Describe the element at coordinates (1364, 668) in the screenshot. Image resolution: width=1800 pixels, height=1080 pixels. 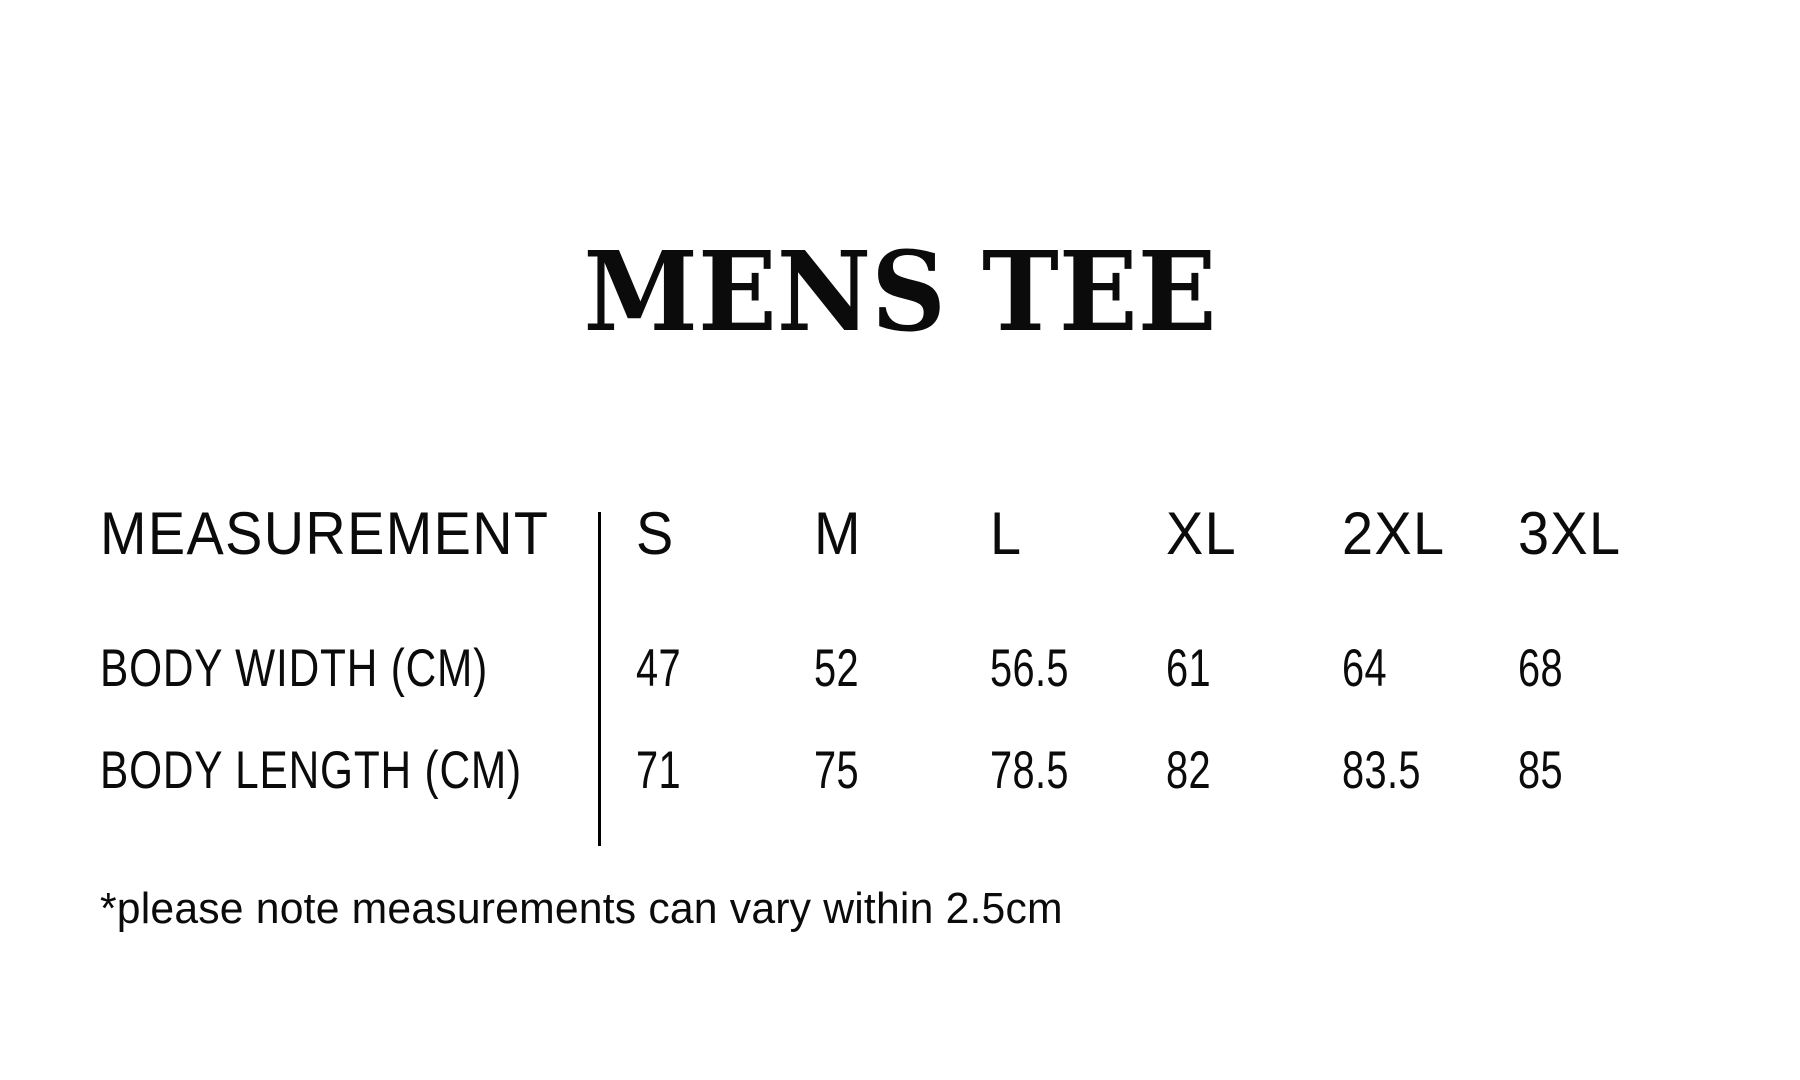
I see `body-width-value-2xl: 64` at that location.